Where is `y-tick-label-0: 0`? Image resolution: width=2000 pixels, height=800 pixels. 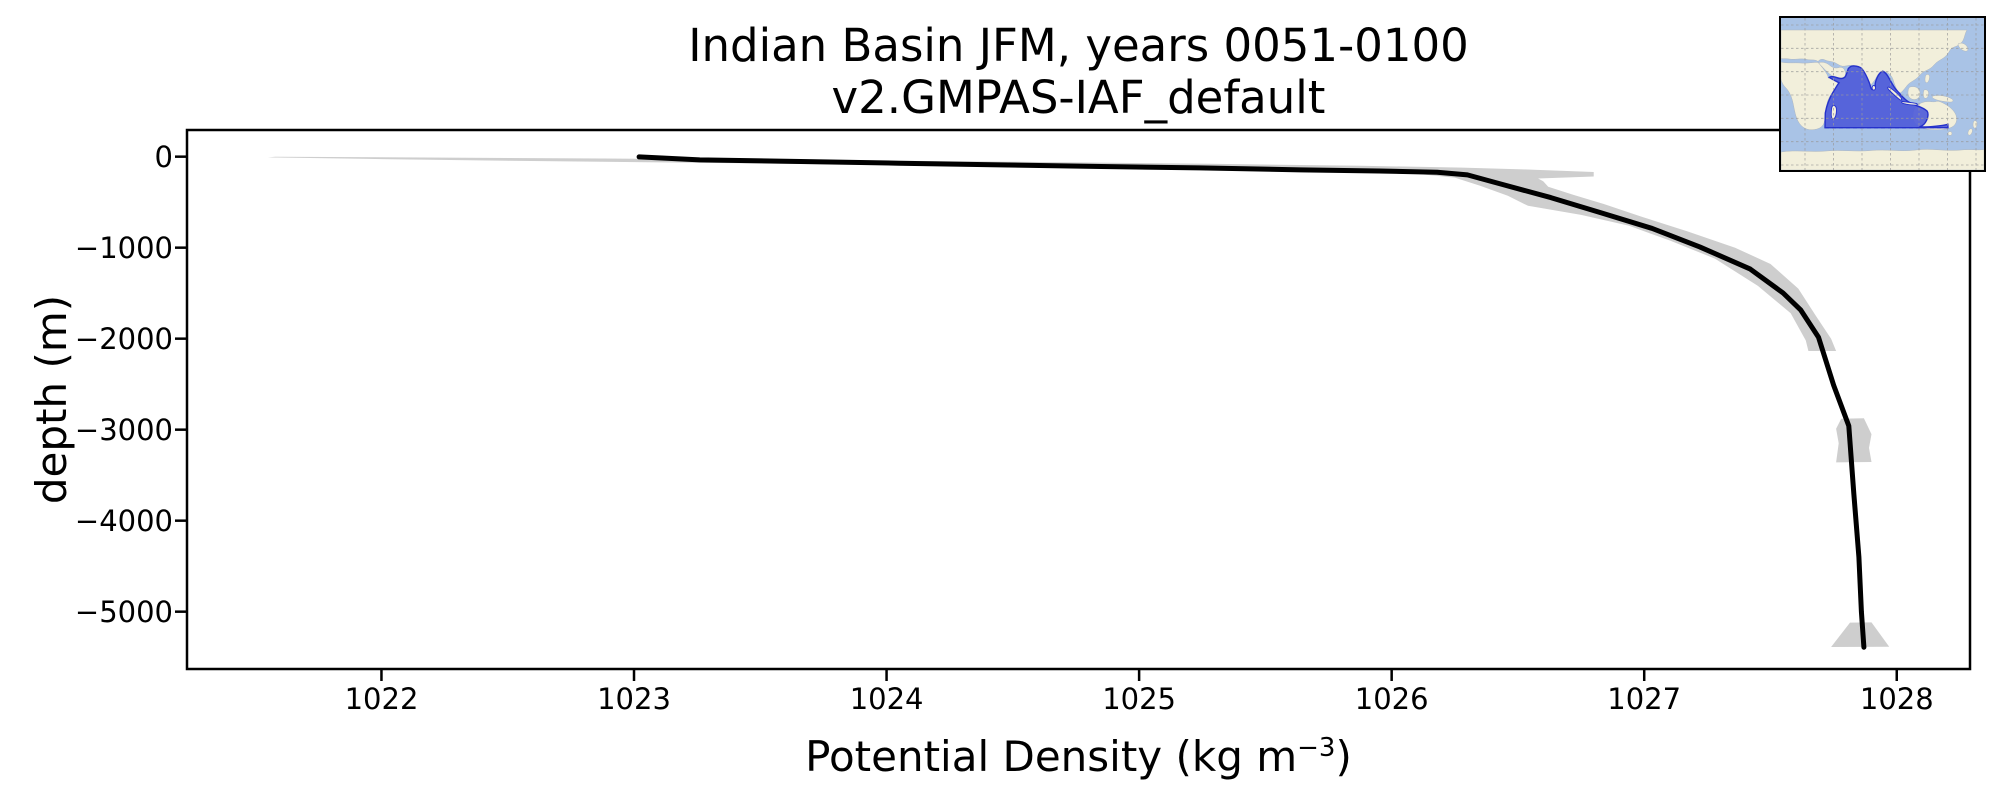
y-tick-label-0: 0 is located at coordinates (163, 156).